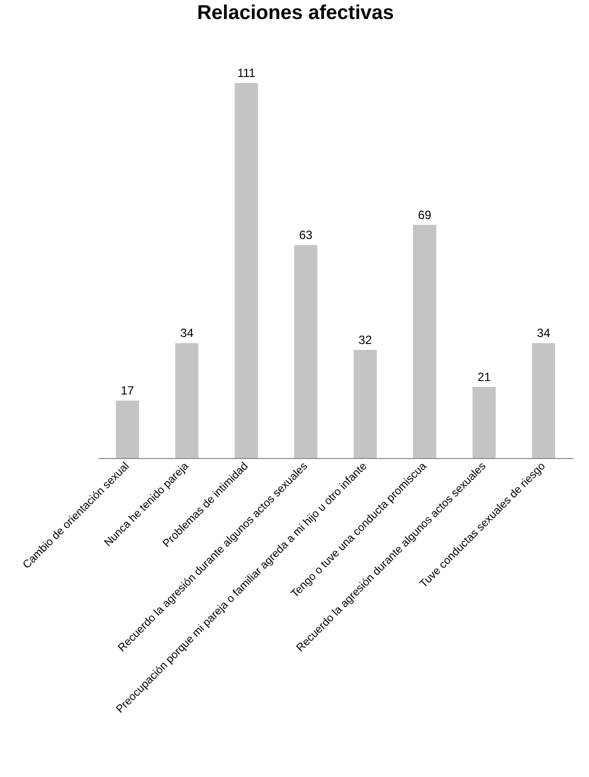 The width and height of the screenshot is (589, 777). Describe the element at coordinates (425, 215) in the screenshot. I see `data-label: 69` at that location.